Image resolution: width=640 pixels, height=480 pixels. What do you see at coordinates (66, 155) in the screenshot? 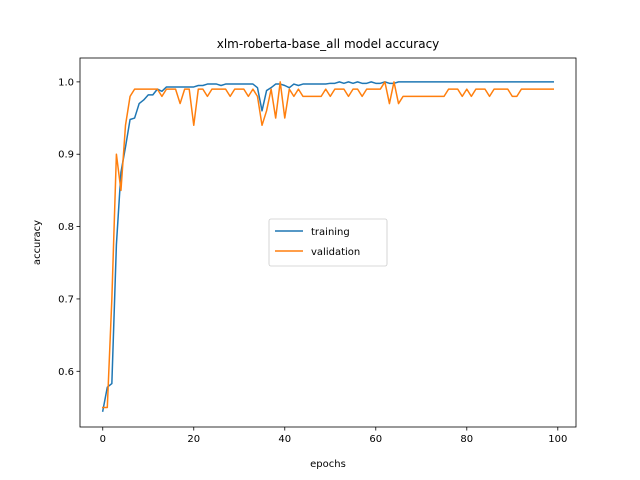
I see `y-tick-label: 0.9` at bounding box center [66, 155].